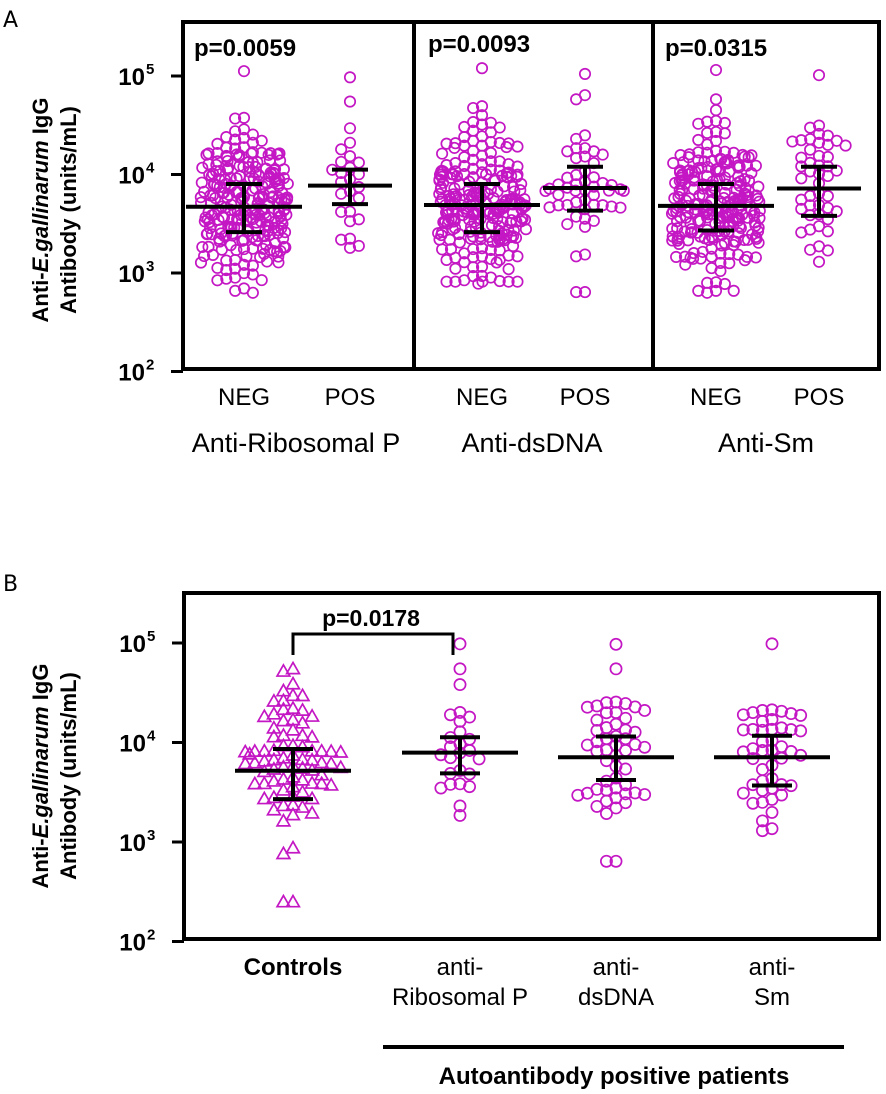 The height and width of the screenshot is (1094, 886). Describe the element at coordinates (479, 44) in the screenshot. I see `p-value-dsdna: p=0.0093` at that location.